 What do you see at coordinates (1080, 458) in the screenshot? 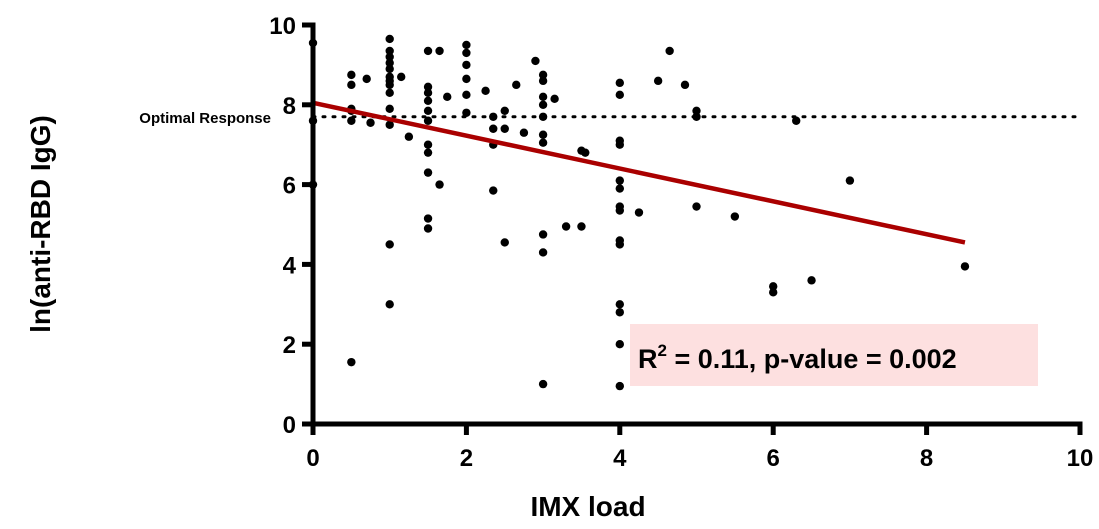
I see `x-tick-label: 10` at bounding box center [1080, 458].